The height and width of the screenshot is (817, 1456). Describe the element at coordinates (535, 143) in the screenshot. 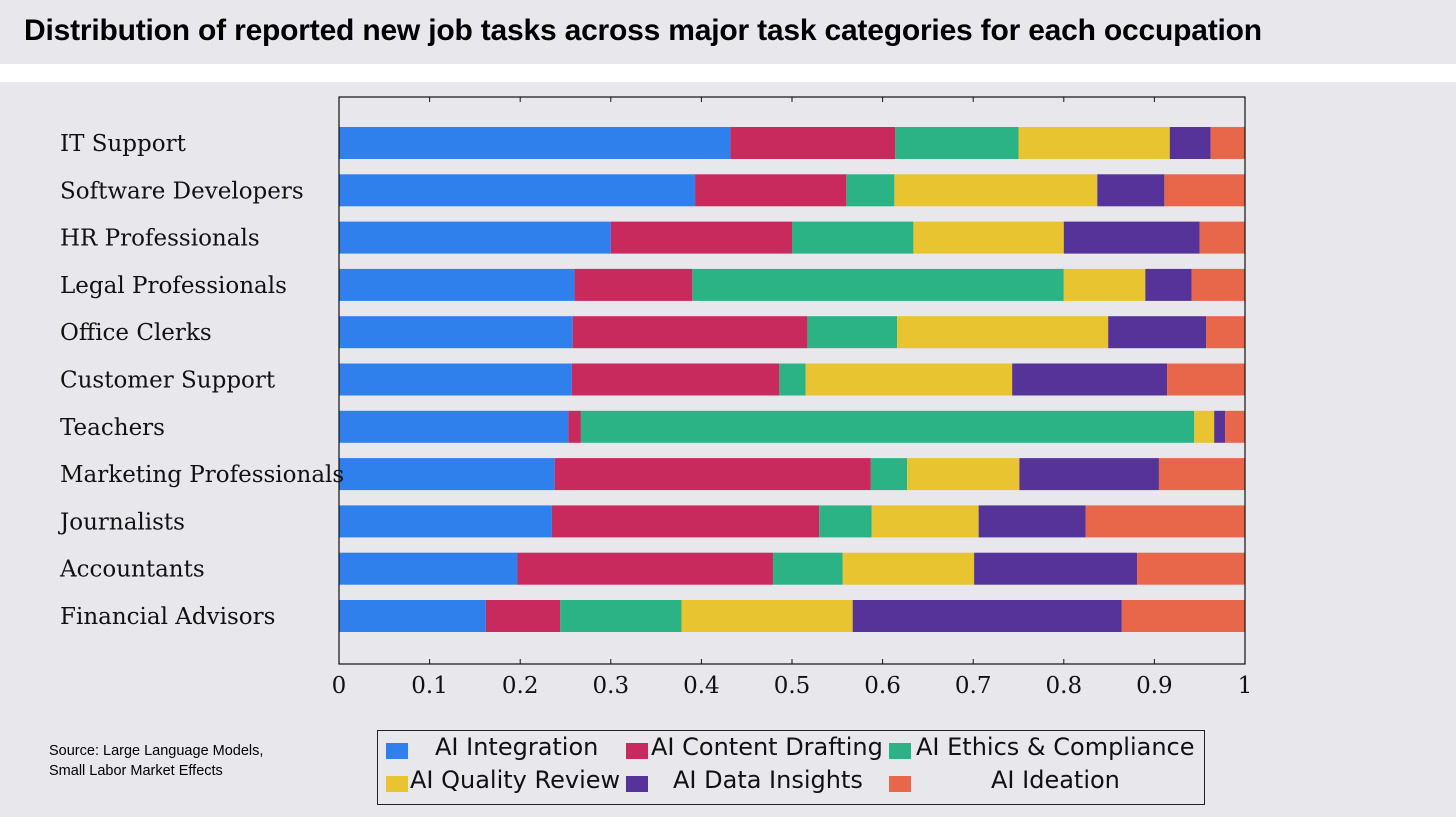

I see `bar-ai-integration-it-support` at that location.